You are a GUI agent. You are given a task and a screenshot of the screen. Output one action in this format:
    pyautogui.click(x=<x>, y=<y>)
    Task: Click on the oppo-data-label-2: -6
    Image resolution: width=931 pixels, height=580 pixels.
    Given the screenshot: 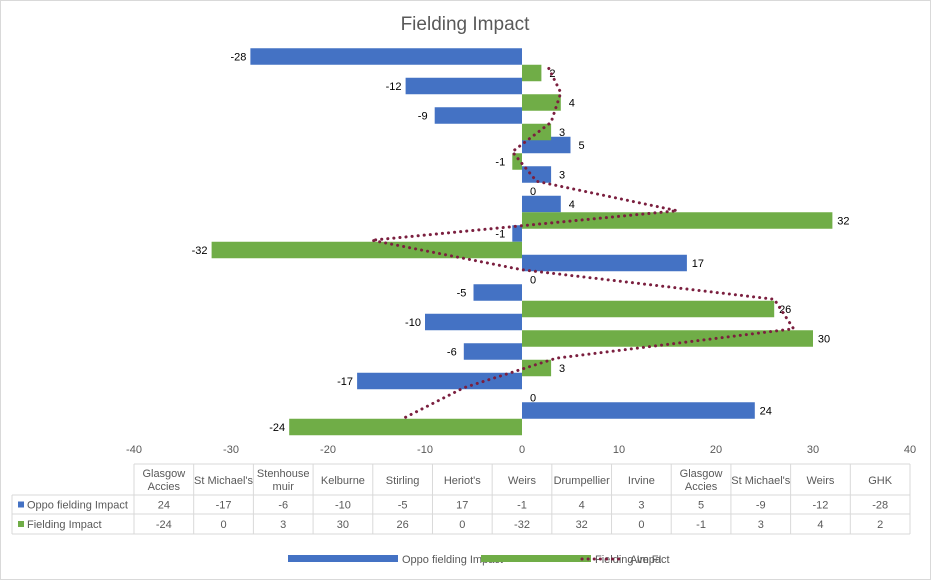 What is the action you would take?
    pyautogui.click(x=452, y=353)
    